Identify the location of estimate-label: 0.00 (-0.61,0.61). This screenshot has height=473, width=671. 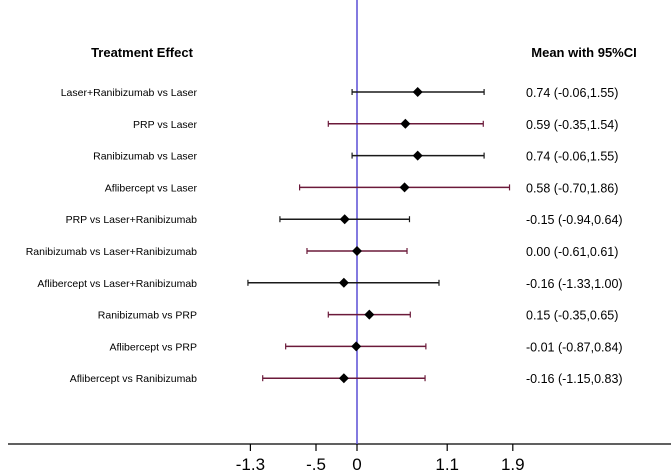
(572, 252).